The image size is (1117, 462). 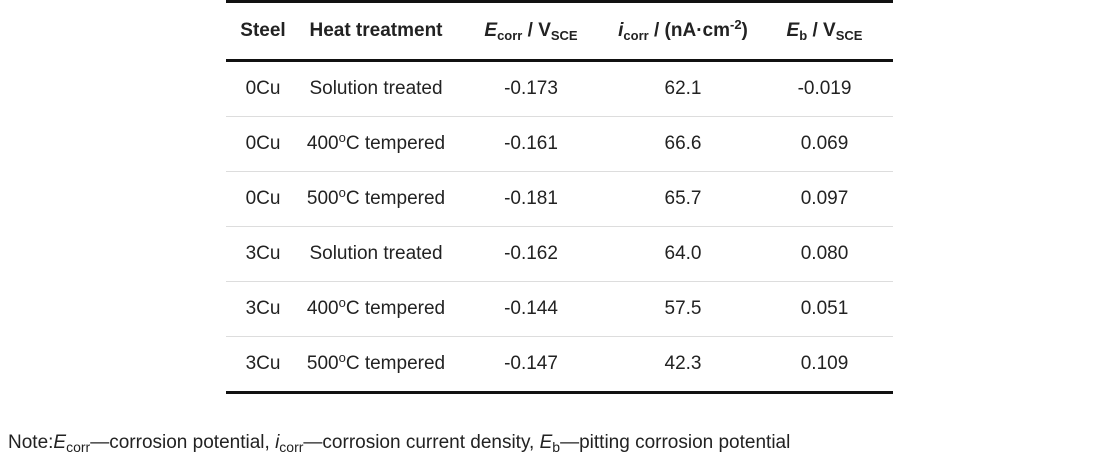 I want to click on col-header-steel: Steel, so click(x=263, y=30).